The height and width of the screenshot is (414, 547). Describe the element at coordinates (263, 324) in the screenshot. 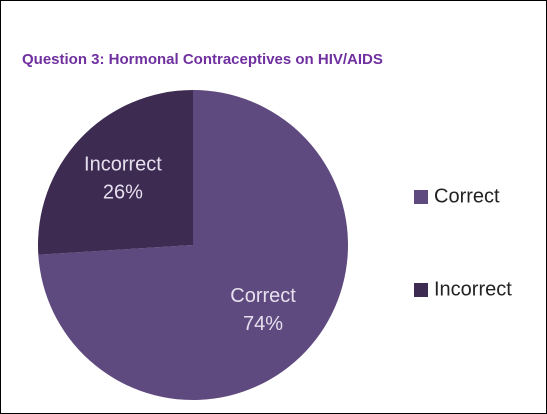

I see `data-label: 74%` at that location.